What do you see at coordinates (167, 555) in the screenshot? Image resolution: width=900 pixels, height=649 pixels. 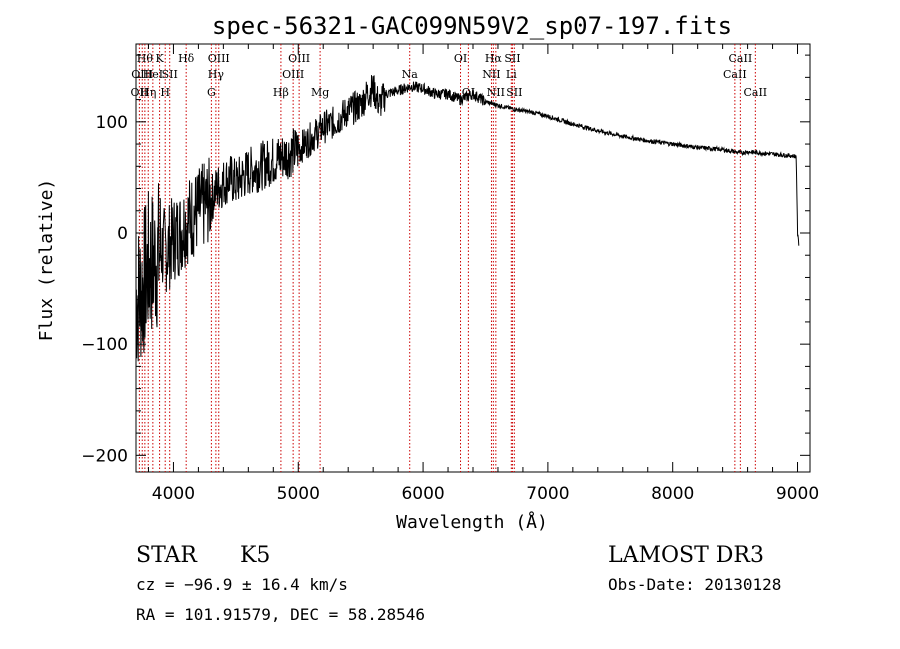 I see `object-class: STAR` at bounding box center [167, 555].